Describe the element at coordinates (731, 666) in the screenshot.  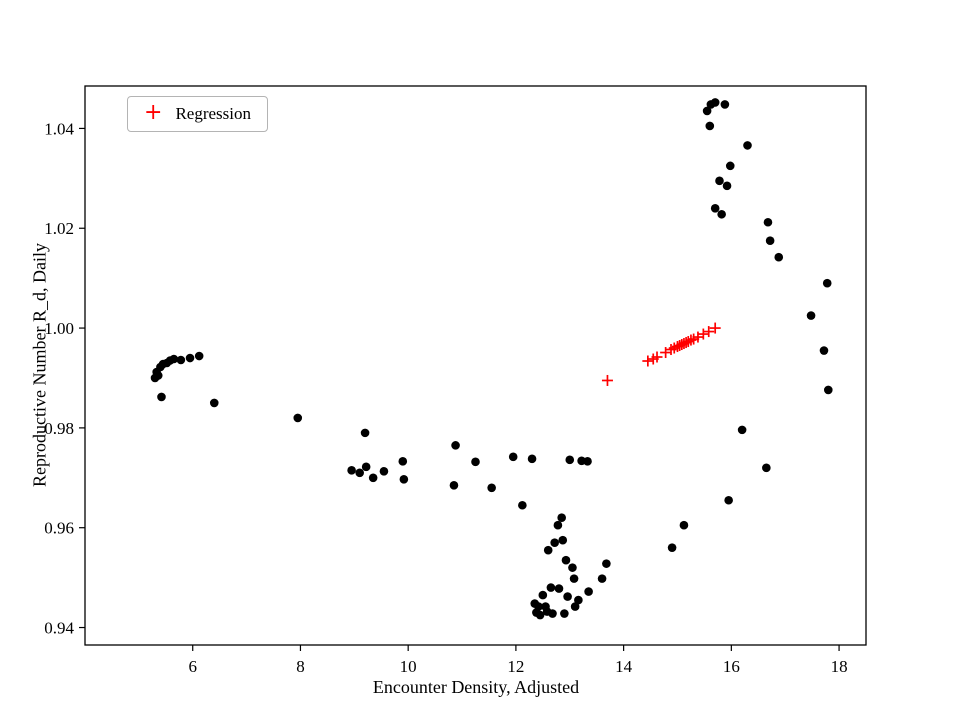
I see `x-tick-label: 16` at that location.